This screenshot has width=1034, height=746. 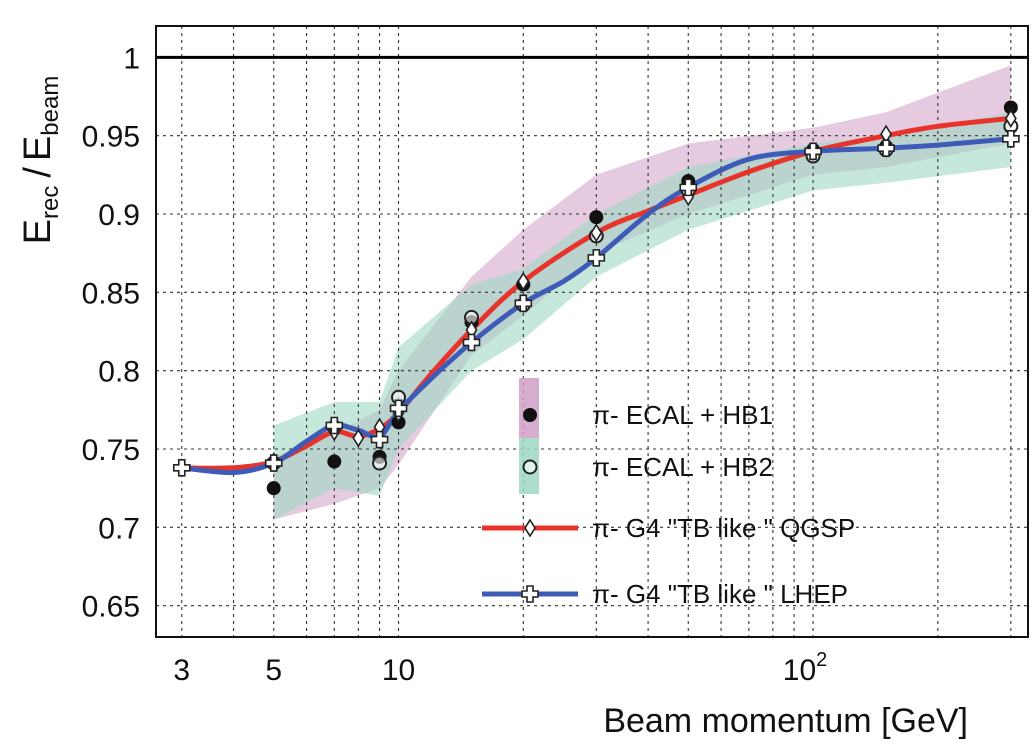 I want to click on x-tick-label-power: 102, so click(x=805, y=668).